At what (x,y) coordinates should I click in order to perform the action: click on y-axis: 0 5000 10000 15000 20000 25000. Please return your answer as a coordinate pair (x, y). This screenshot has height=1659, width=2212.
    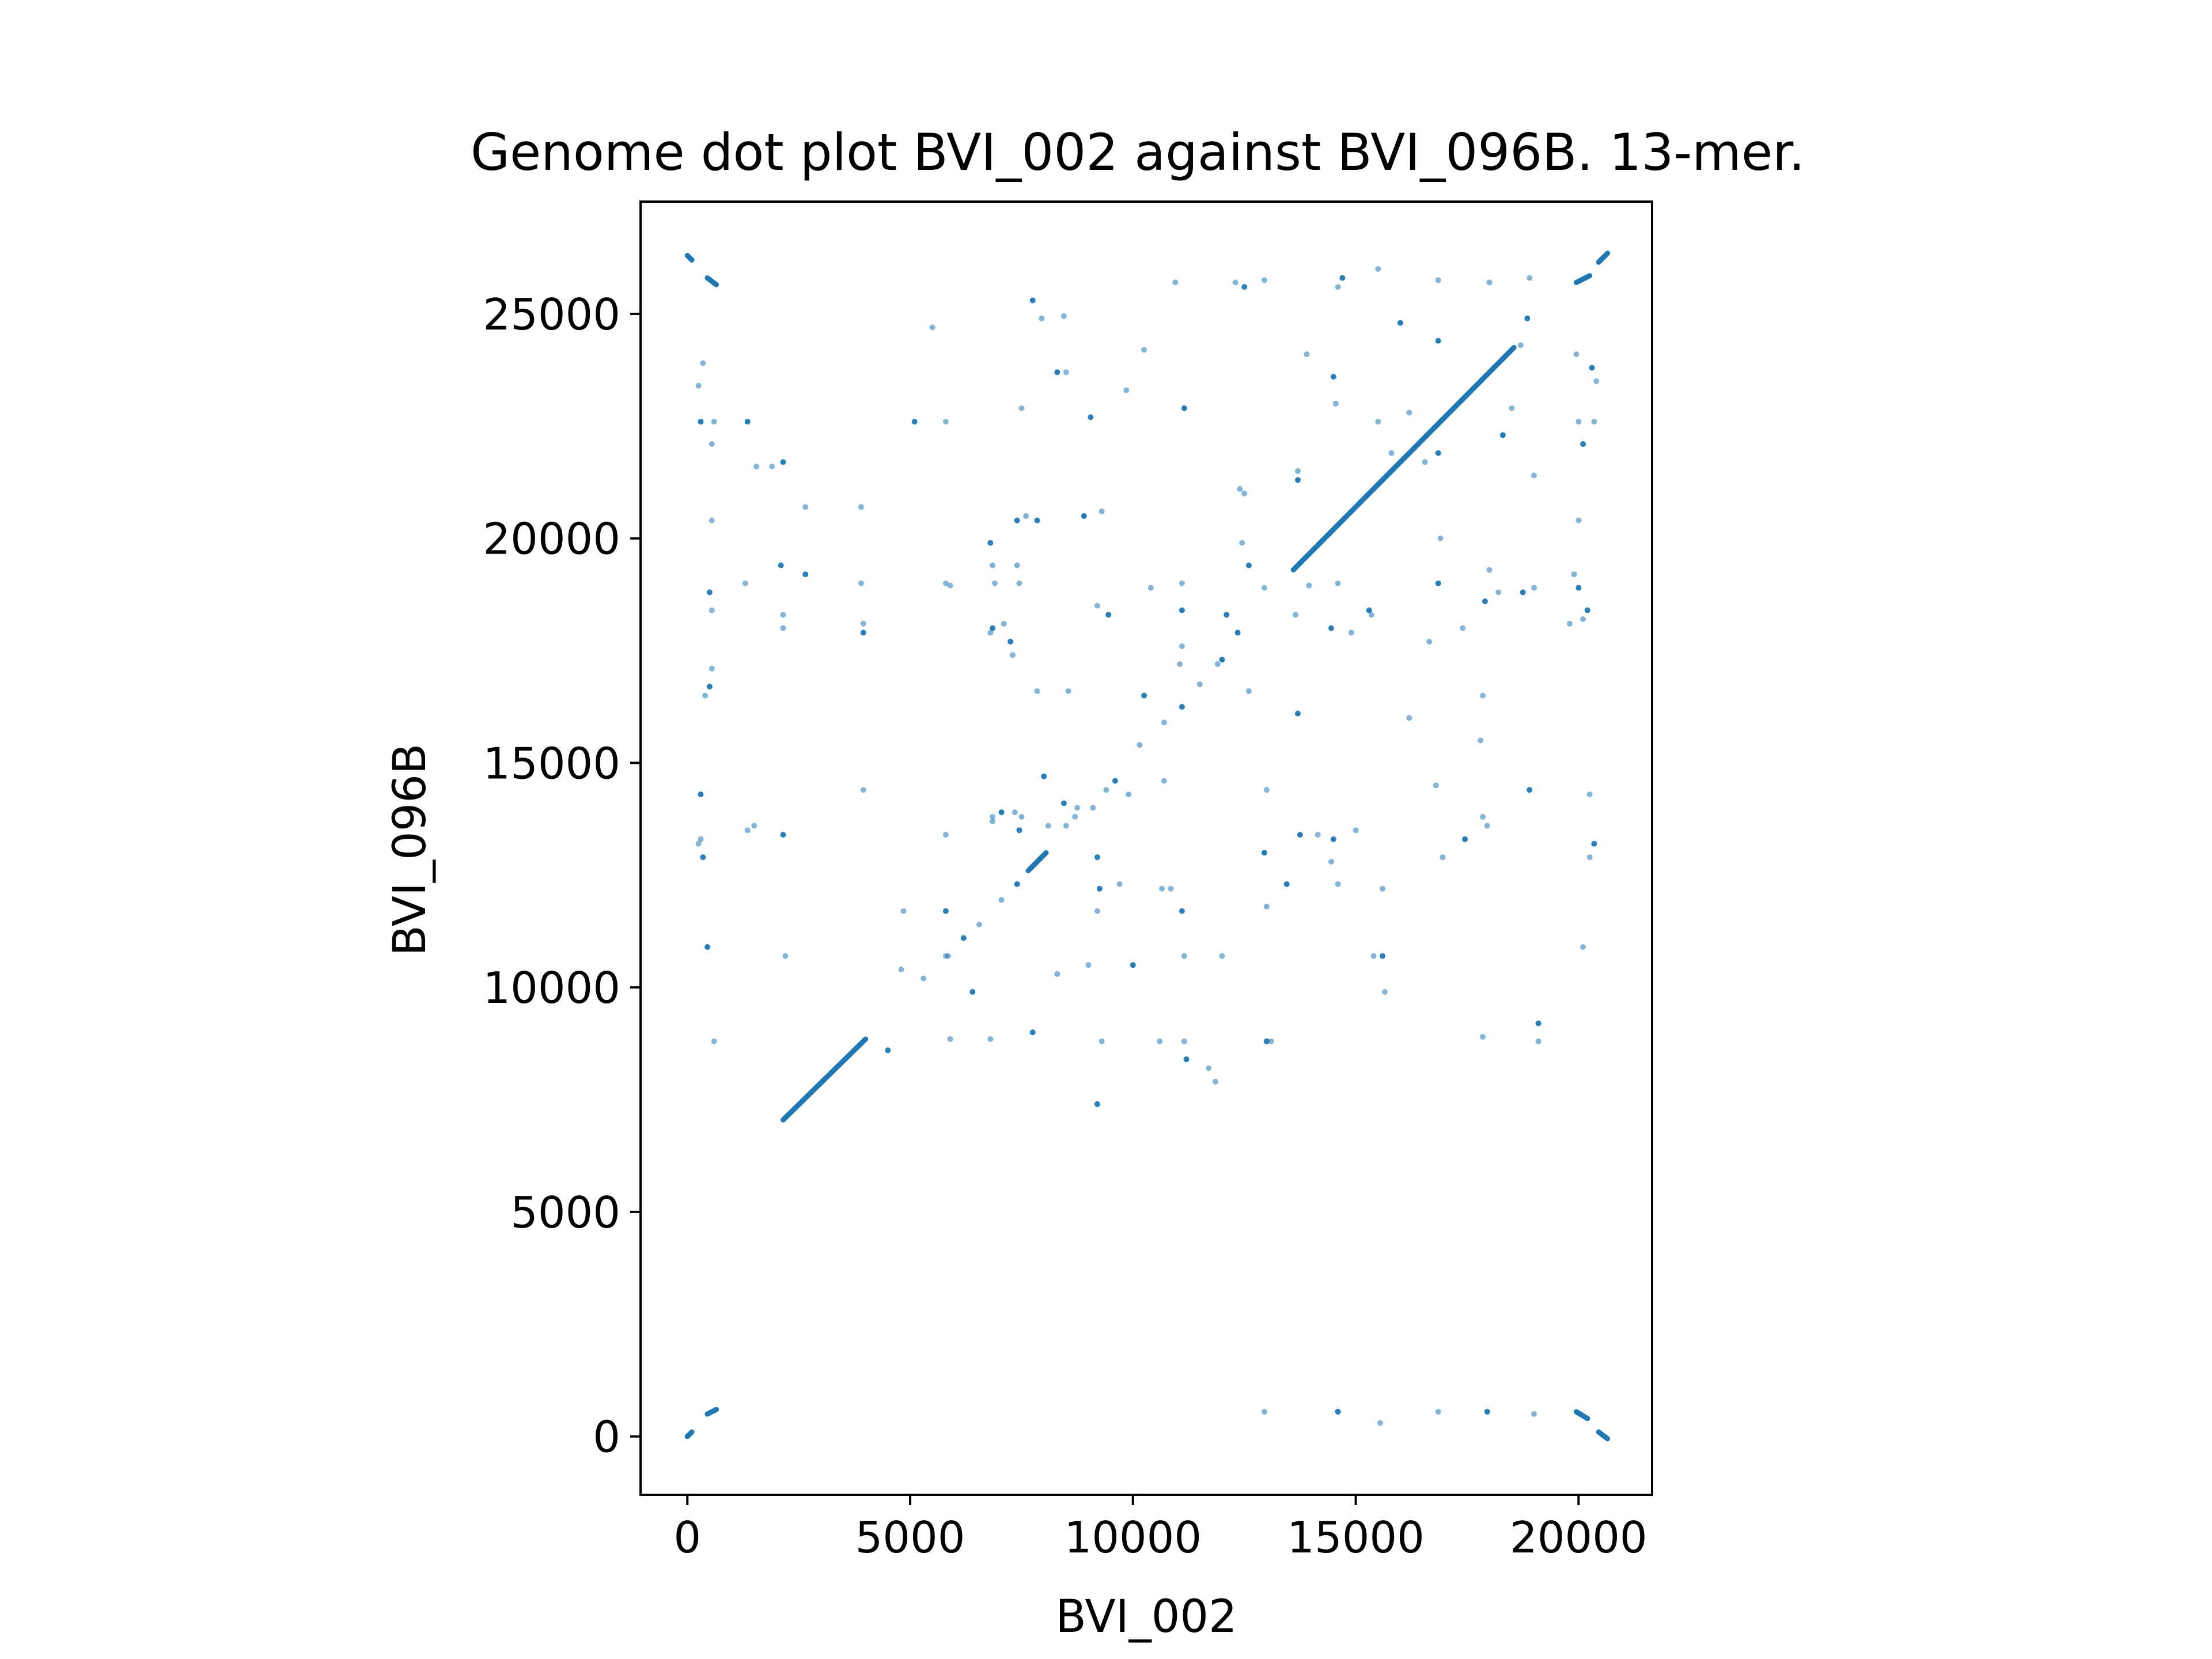
    Looking at the image, I should click on (562, 876).